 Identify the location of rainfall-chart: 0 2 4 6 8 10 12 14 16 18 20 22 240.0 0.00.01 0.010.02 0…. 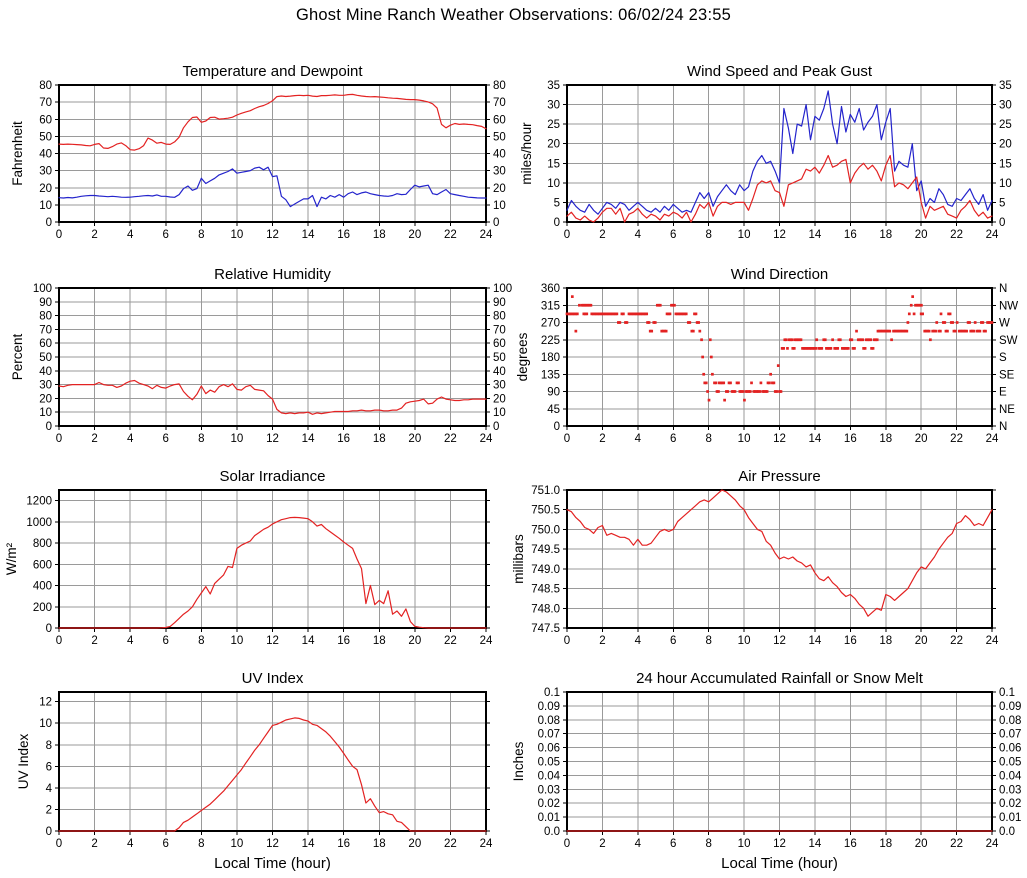
(767, 771).